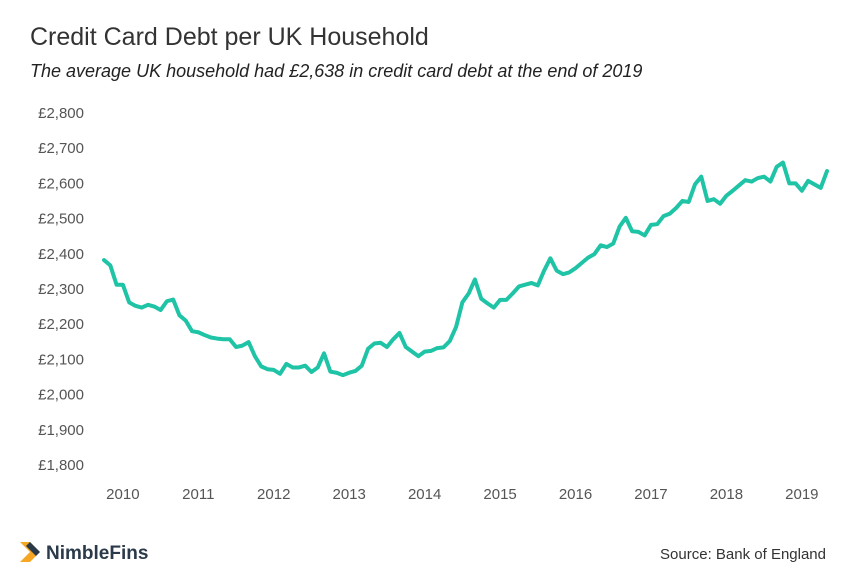 Image resolution: width=858 pixels, height=579 pixels. I want to click on logo-icon-dark, so click(33, 549).